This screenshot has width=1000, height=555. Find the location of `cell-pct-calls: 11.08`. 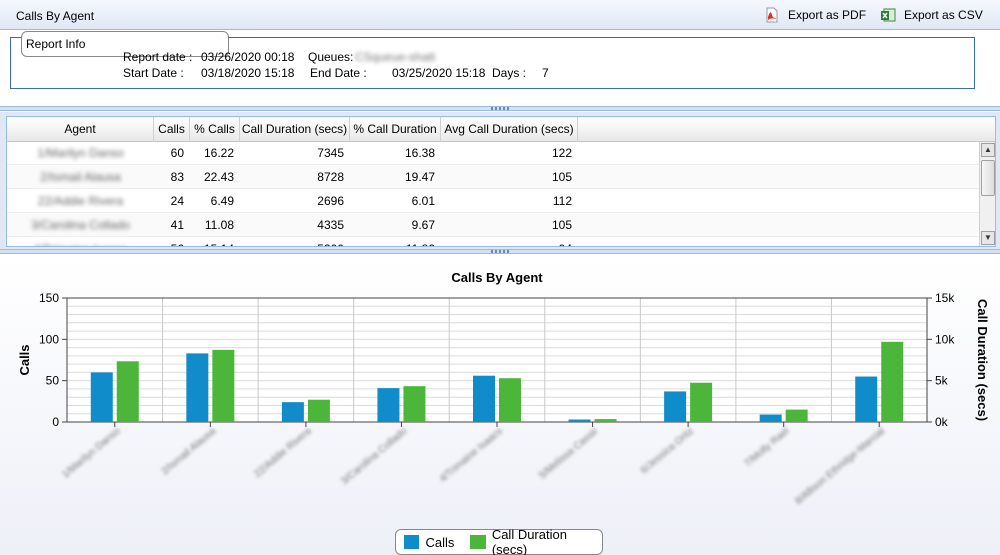

cell-pct-calls: 11.08 is located at coordinates (219, 225).